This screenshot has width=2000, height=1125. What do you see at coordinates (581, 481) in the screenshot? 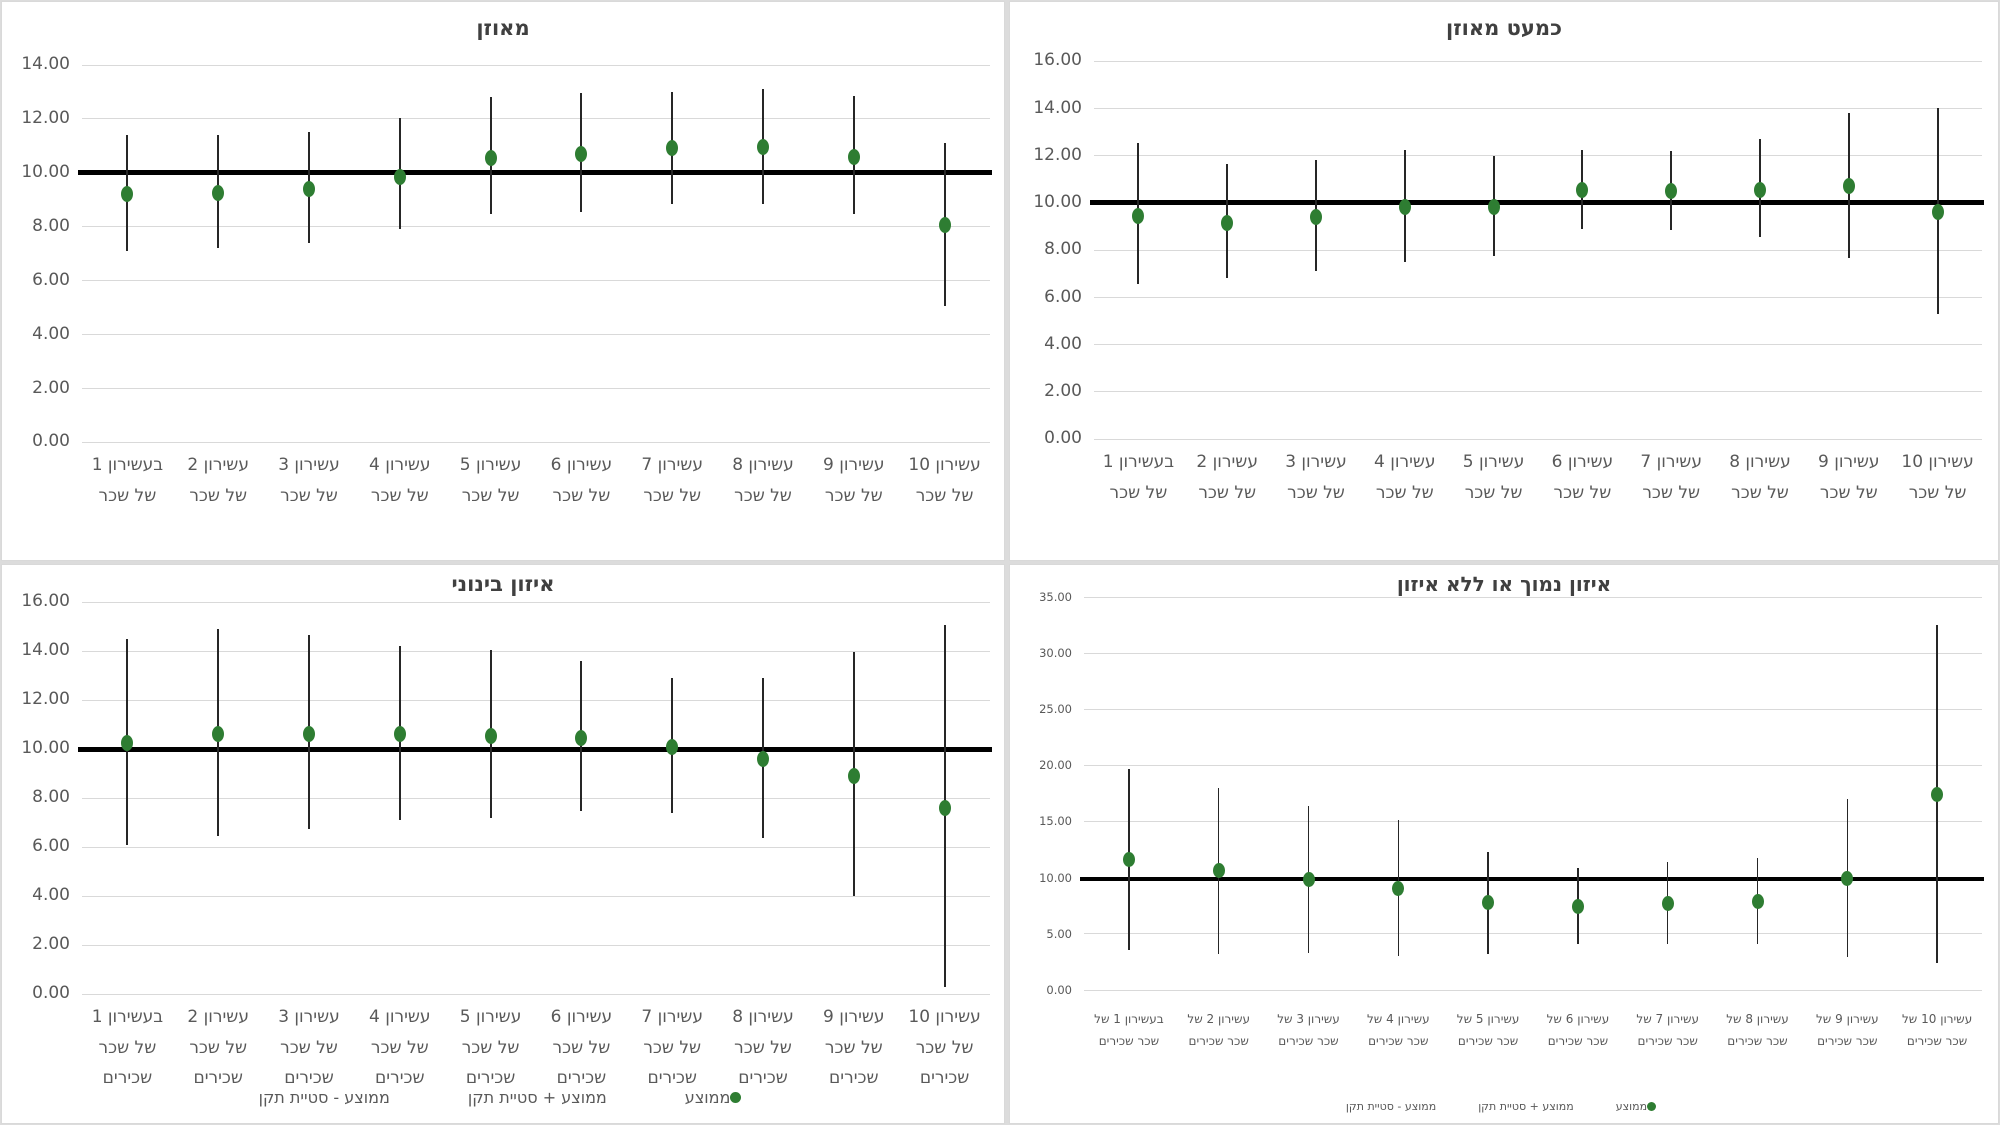
I see `x-category-label: עשירון 6 של שכר` at bounding box center [581, 481].